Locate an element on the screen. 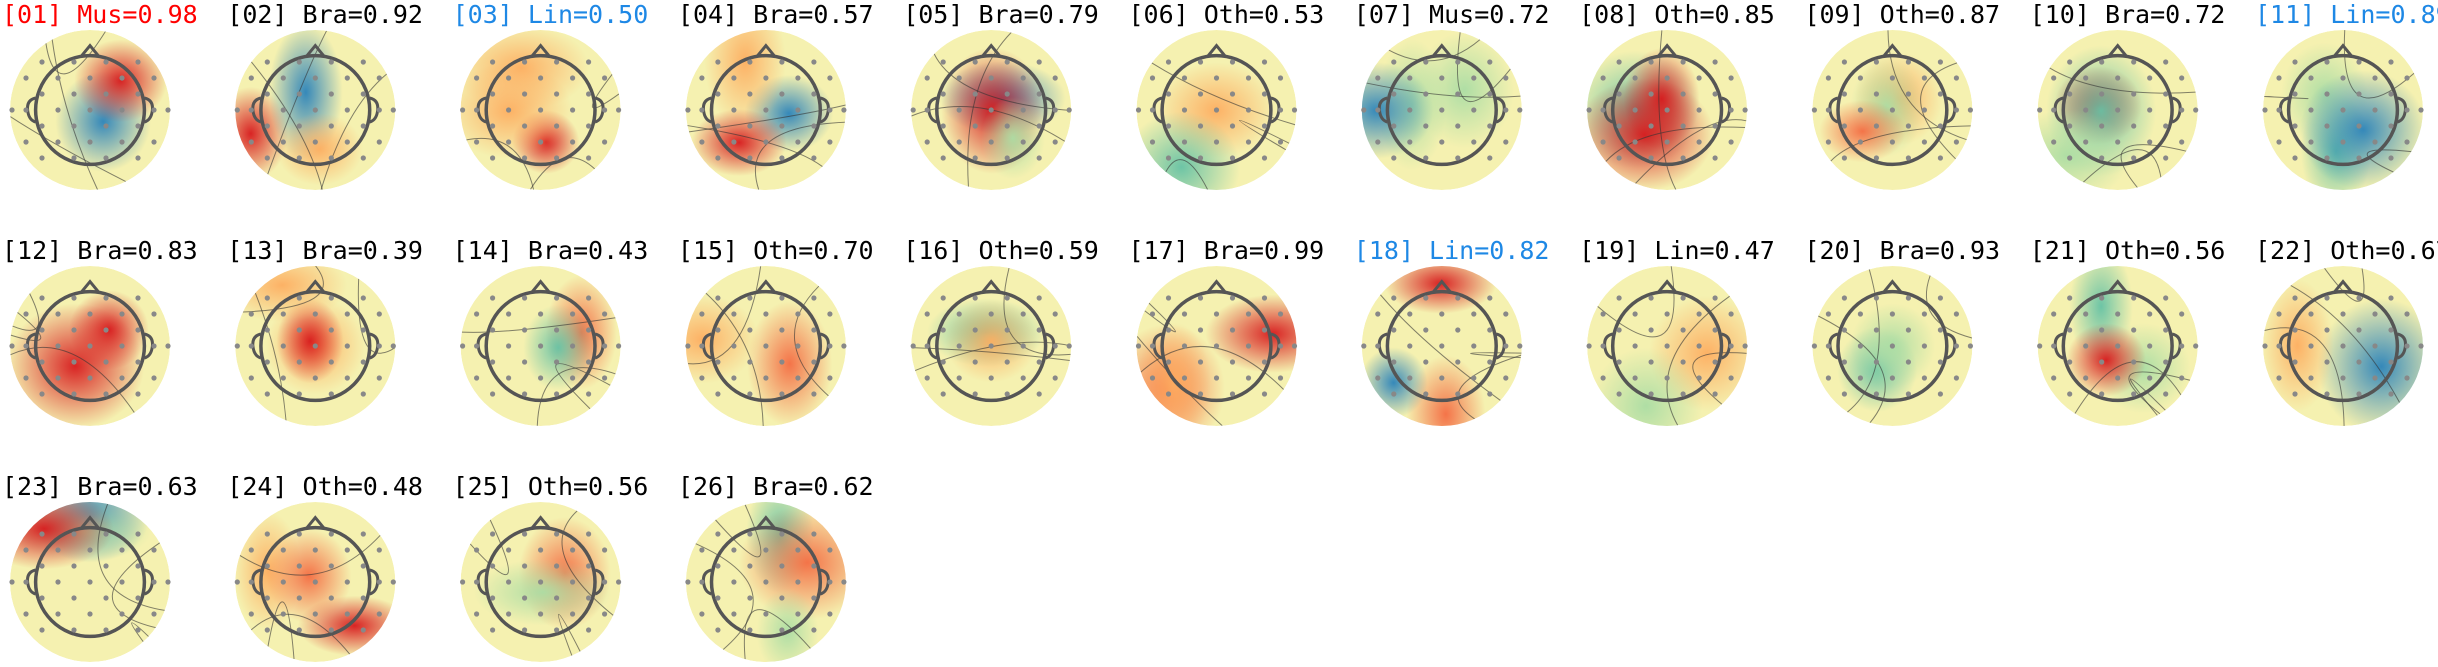 The width and height of the screenshot is (2438, 667). topomap: [12] Bra=0.83 is located at coordinates (100, 331).